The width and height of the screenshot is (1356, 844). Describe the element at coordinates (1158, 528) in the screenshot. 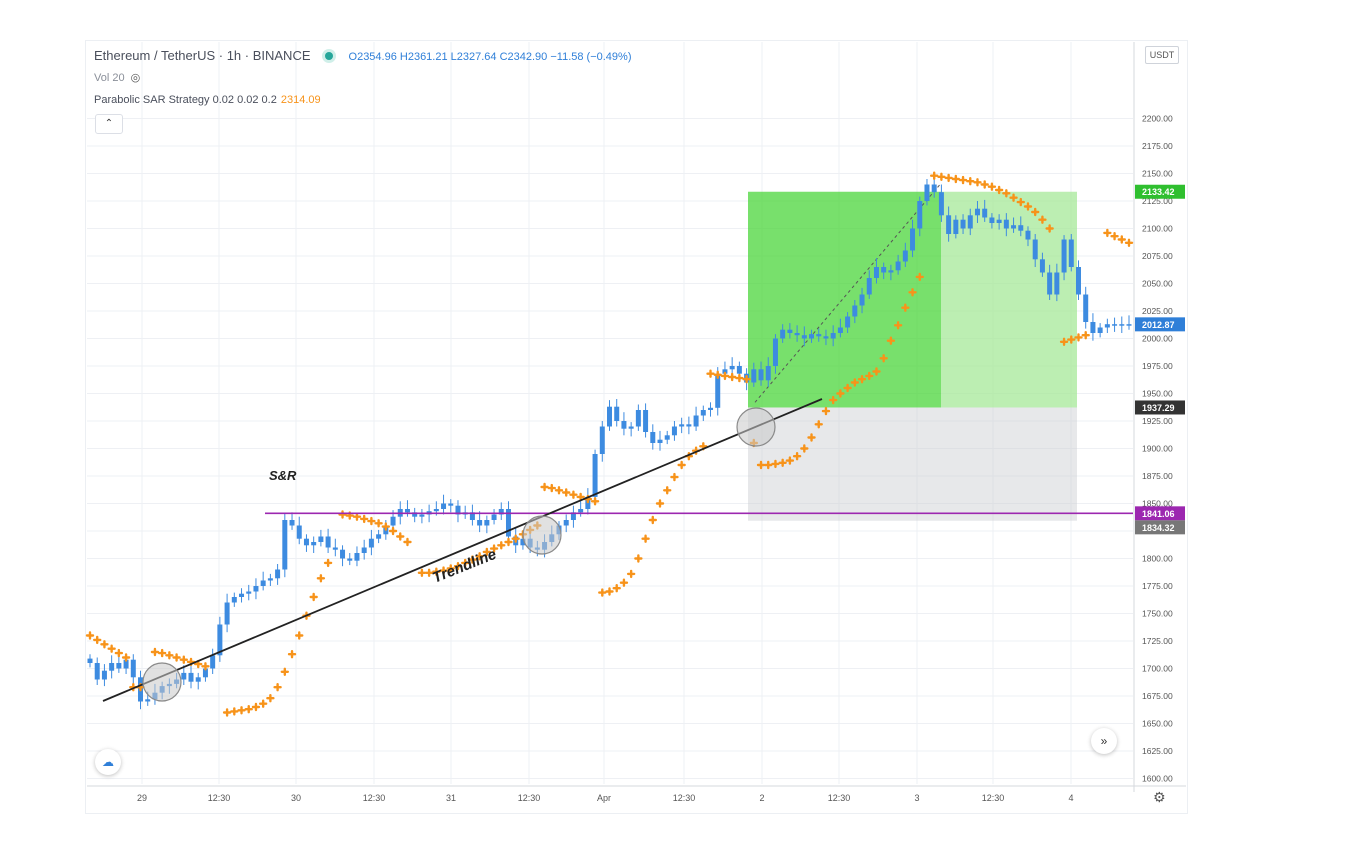

I see `price-label: 1834.32` at that location.